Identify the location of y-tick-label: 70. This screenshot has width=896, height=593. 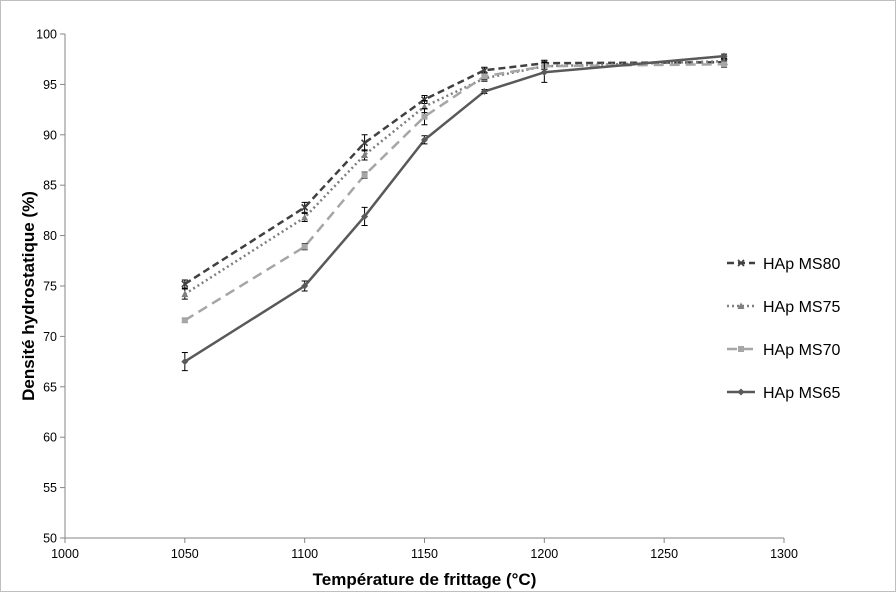
(50, 337).